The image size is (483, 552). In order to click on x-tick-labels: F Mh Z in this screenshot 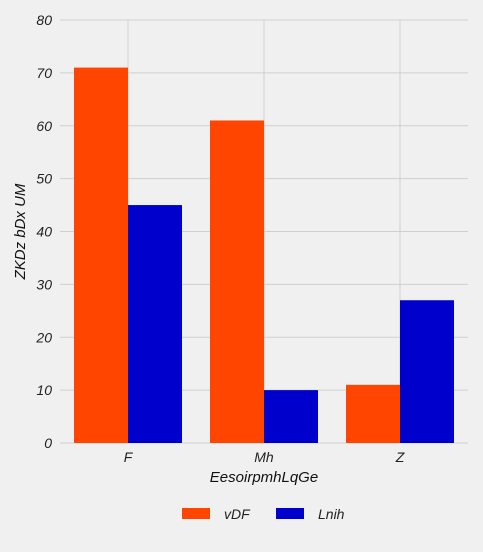, I will do `click(264, 457)`.